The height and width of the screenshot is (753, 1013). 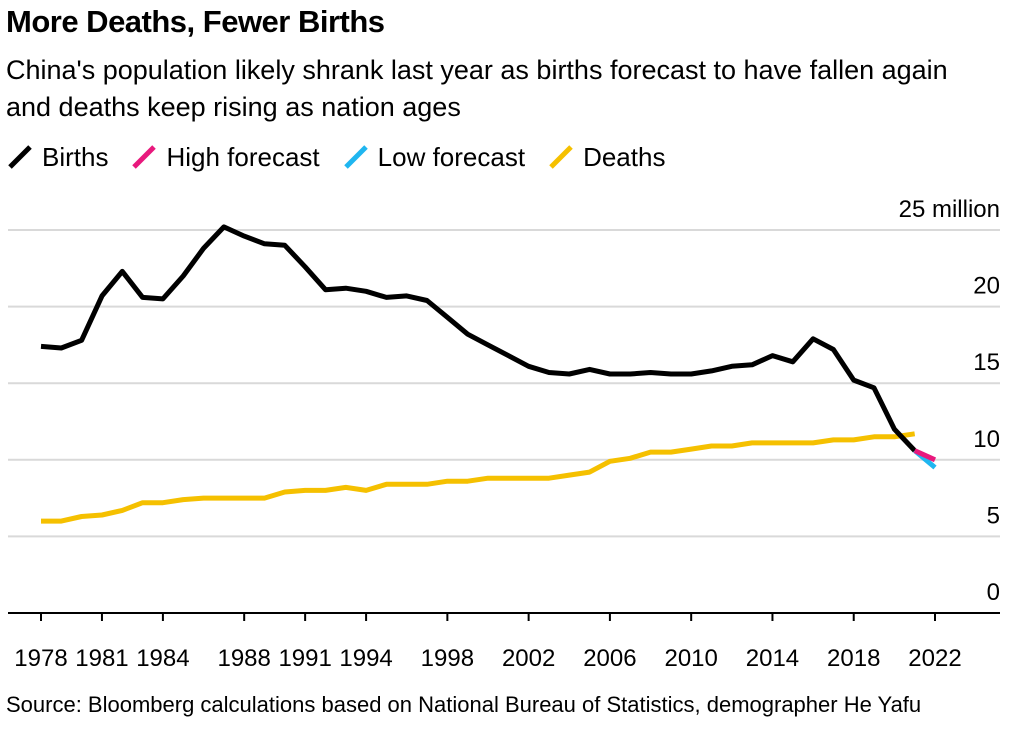 What do you see at coordinates (304, 658) in the screenshot?
I see `x-tick-label-1991: 1991` at bounding box center [304, 658].